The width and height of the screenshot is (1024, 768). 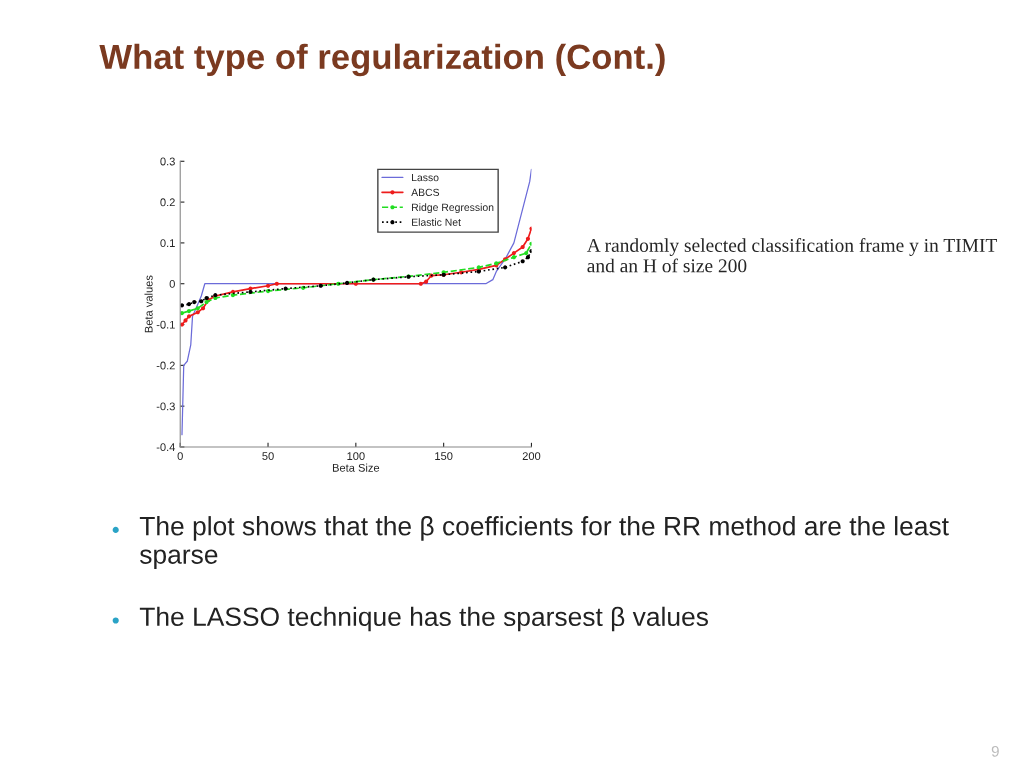 I want to click on text: A randomly selected classification frame y in TIMIT and an H of size 200, so click(x=791, y=255).